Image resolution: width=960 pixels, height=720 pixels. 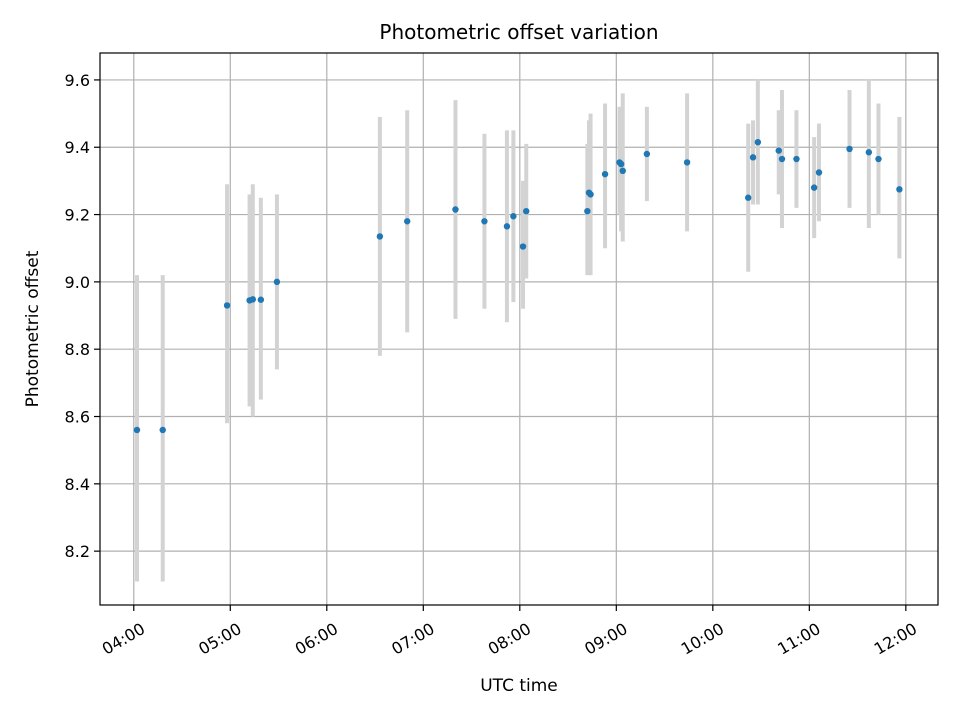 I want to click on y-tick-label: 9.6, so click(x=77, y=80).